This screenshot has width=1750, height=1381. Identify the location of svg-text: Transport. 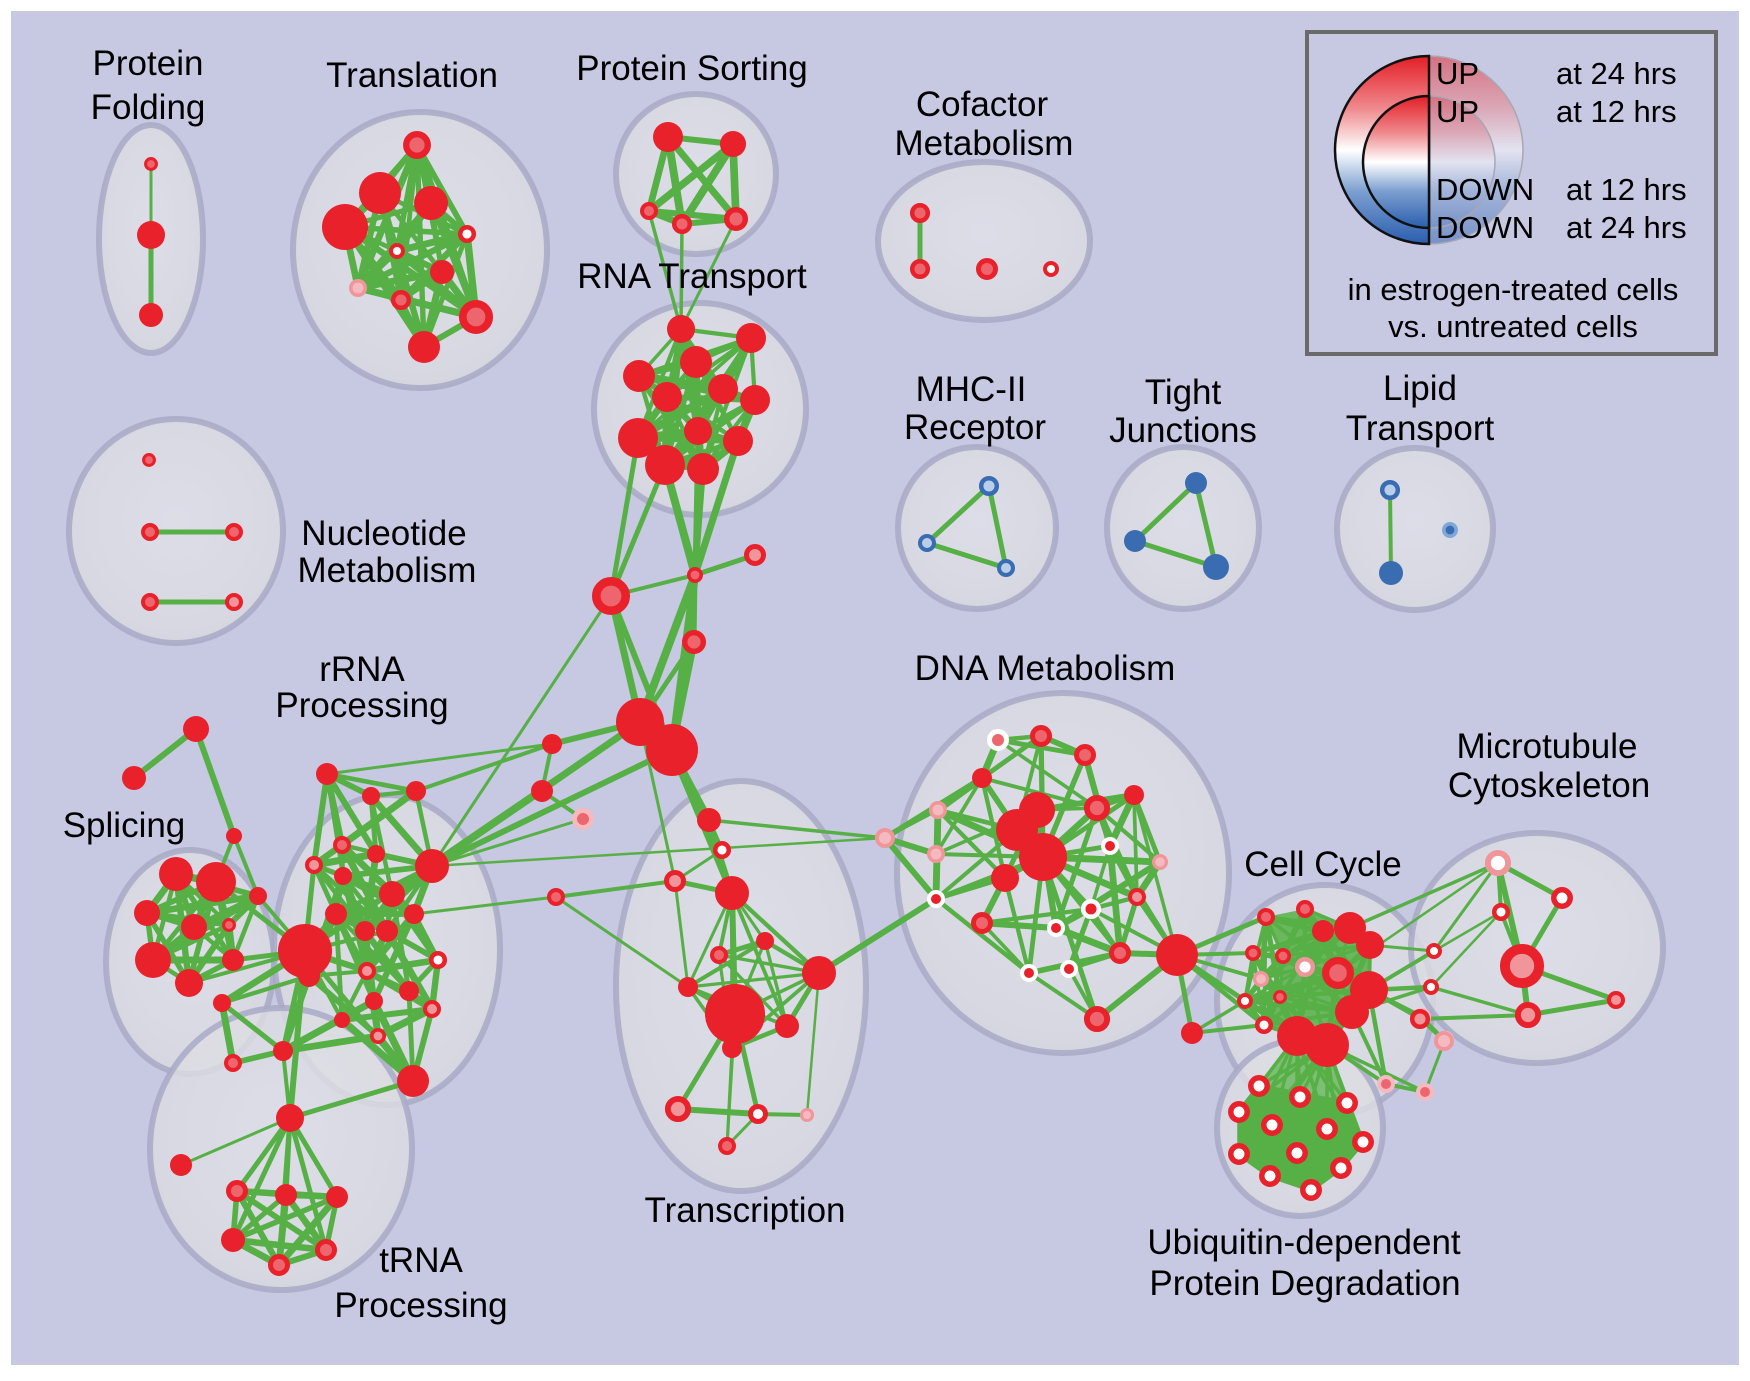
(1420, 428).